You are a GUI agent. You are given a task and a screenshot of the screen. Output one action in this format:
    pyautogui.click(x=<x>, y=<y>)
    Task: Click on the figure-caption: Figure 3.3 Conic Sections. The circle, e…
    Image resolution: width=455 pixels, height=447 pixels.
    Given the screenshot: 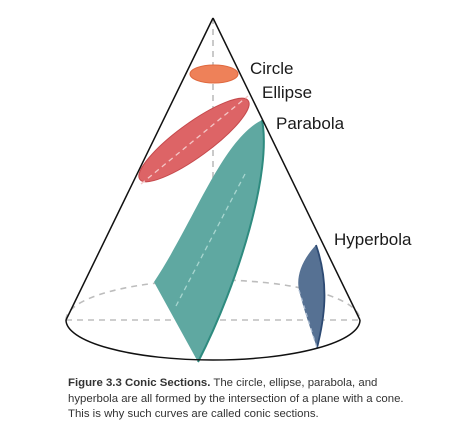 What is the action you would take?
    pyautogui.click(x=243, y=399)
    